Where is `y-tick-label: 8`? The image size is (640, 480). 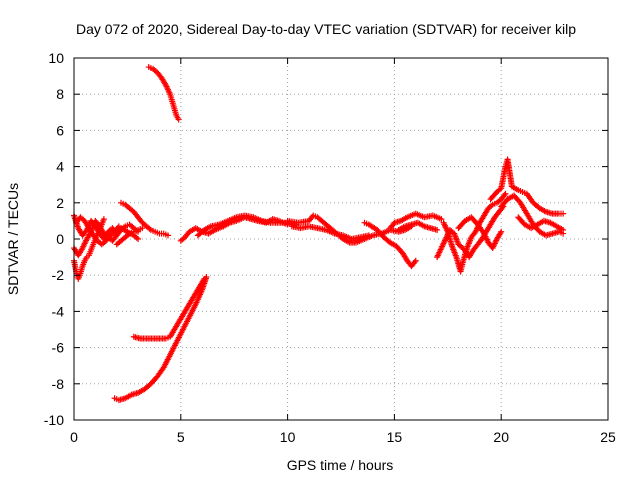
y-tick-label: 8 is located at coordinates (60, 94).